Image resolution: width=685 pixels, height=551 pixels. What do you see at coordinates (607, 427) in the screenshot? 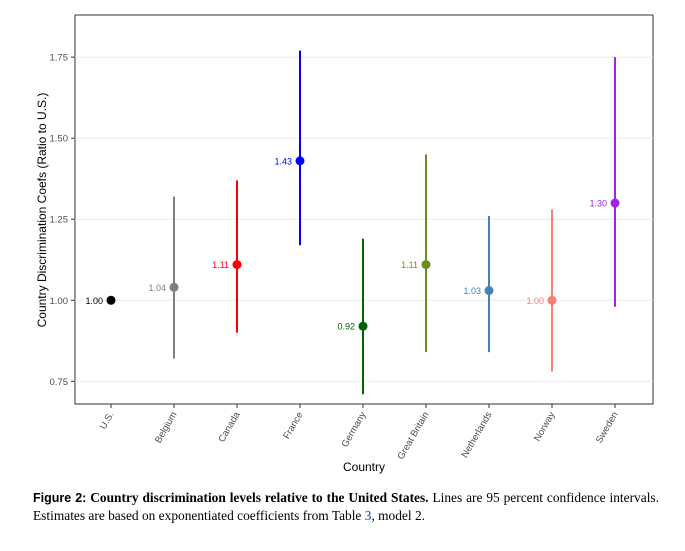
I see `x-tick-label: Sweden` at bounding box center [607, 427].